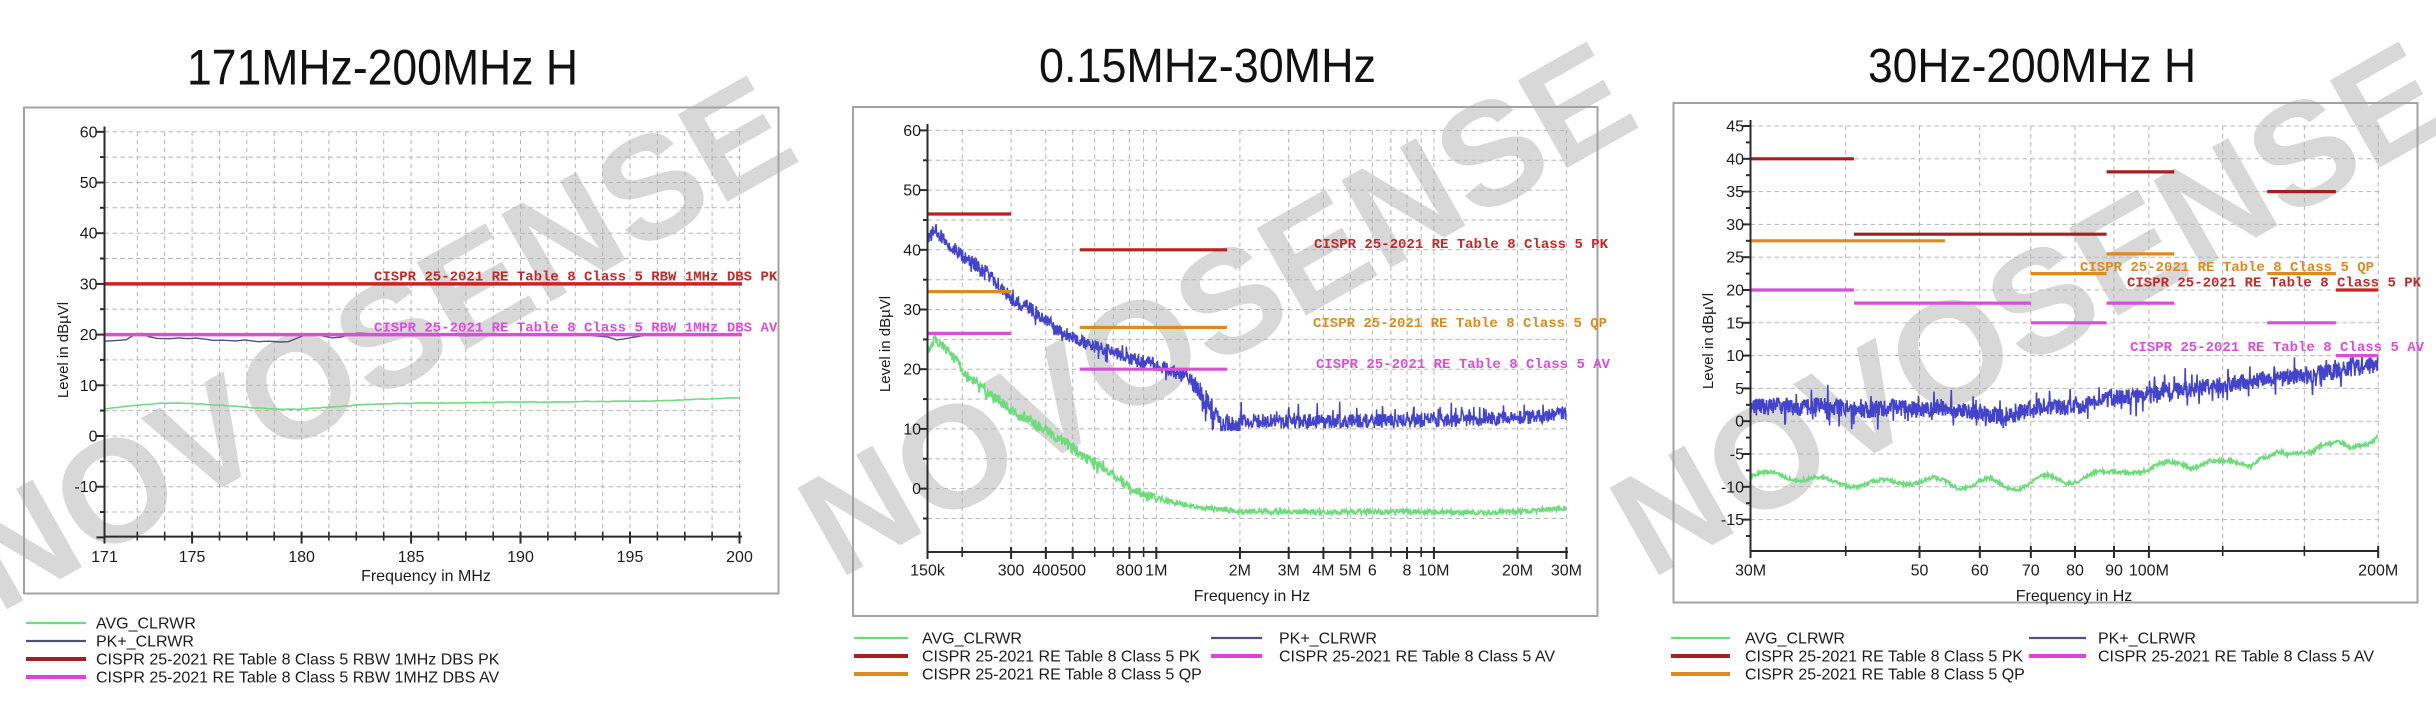 Image resolution: width=2436 pixels, height=720 pixels. Describe the element at coordinates (2114, 571) in the screenshot. I see `svg-text: 90` at that location.